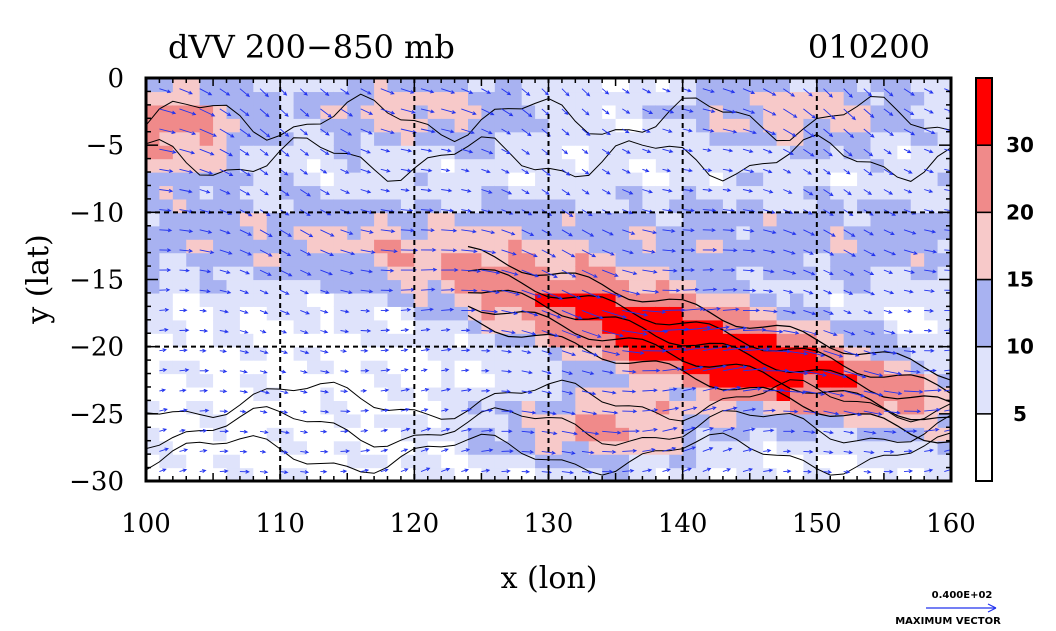  What do you see at coordinates (948, 621) in the screenshot?
I see `vector-legend-caption: MAXIMUM VECTOR` at bounding box center [948, 621].